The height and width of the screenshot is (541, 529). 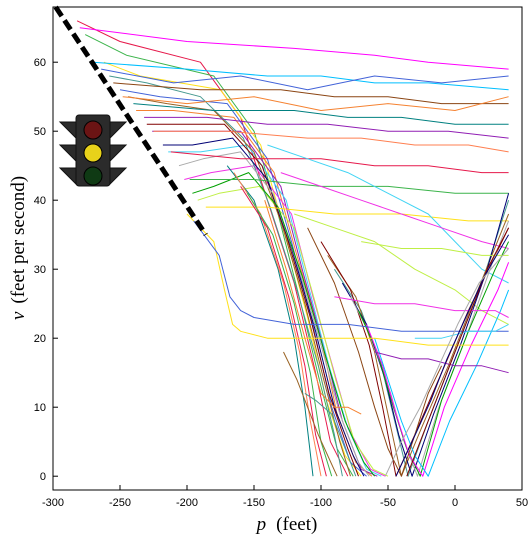 I want to click on y-tick-label: 10, so click(x=40, y=408).